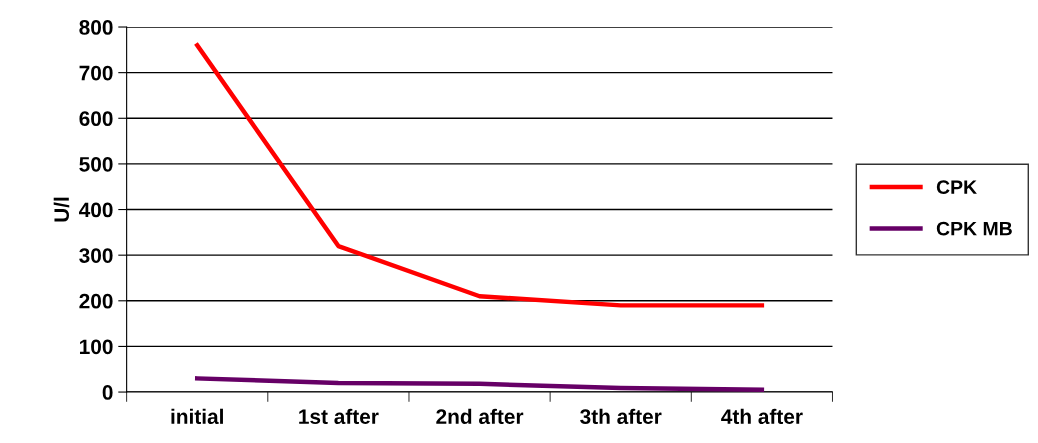  Describe the element at coordinates (96, 27) in the screenshot. I see `y-tick-label: 800` at that location.